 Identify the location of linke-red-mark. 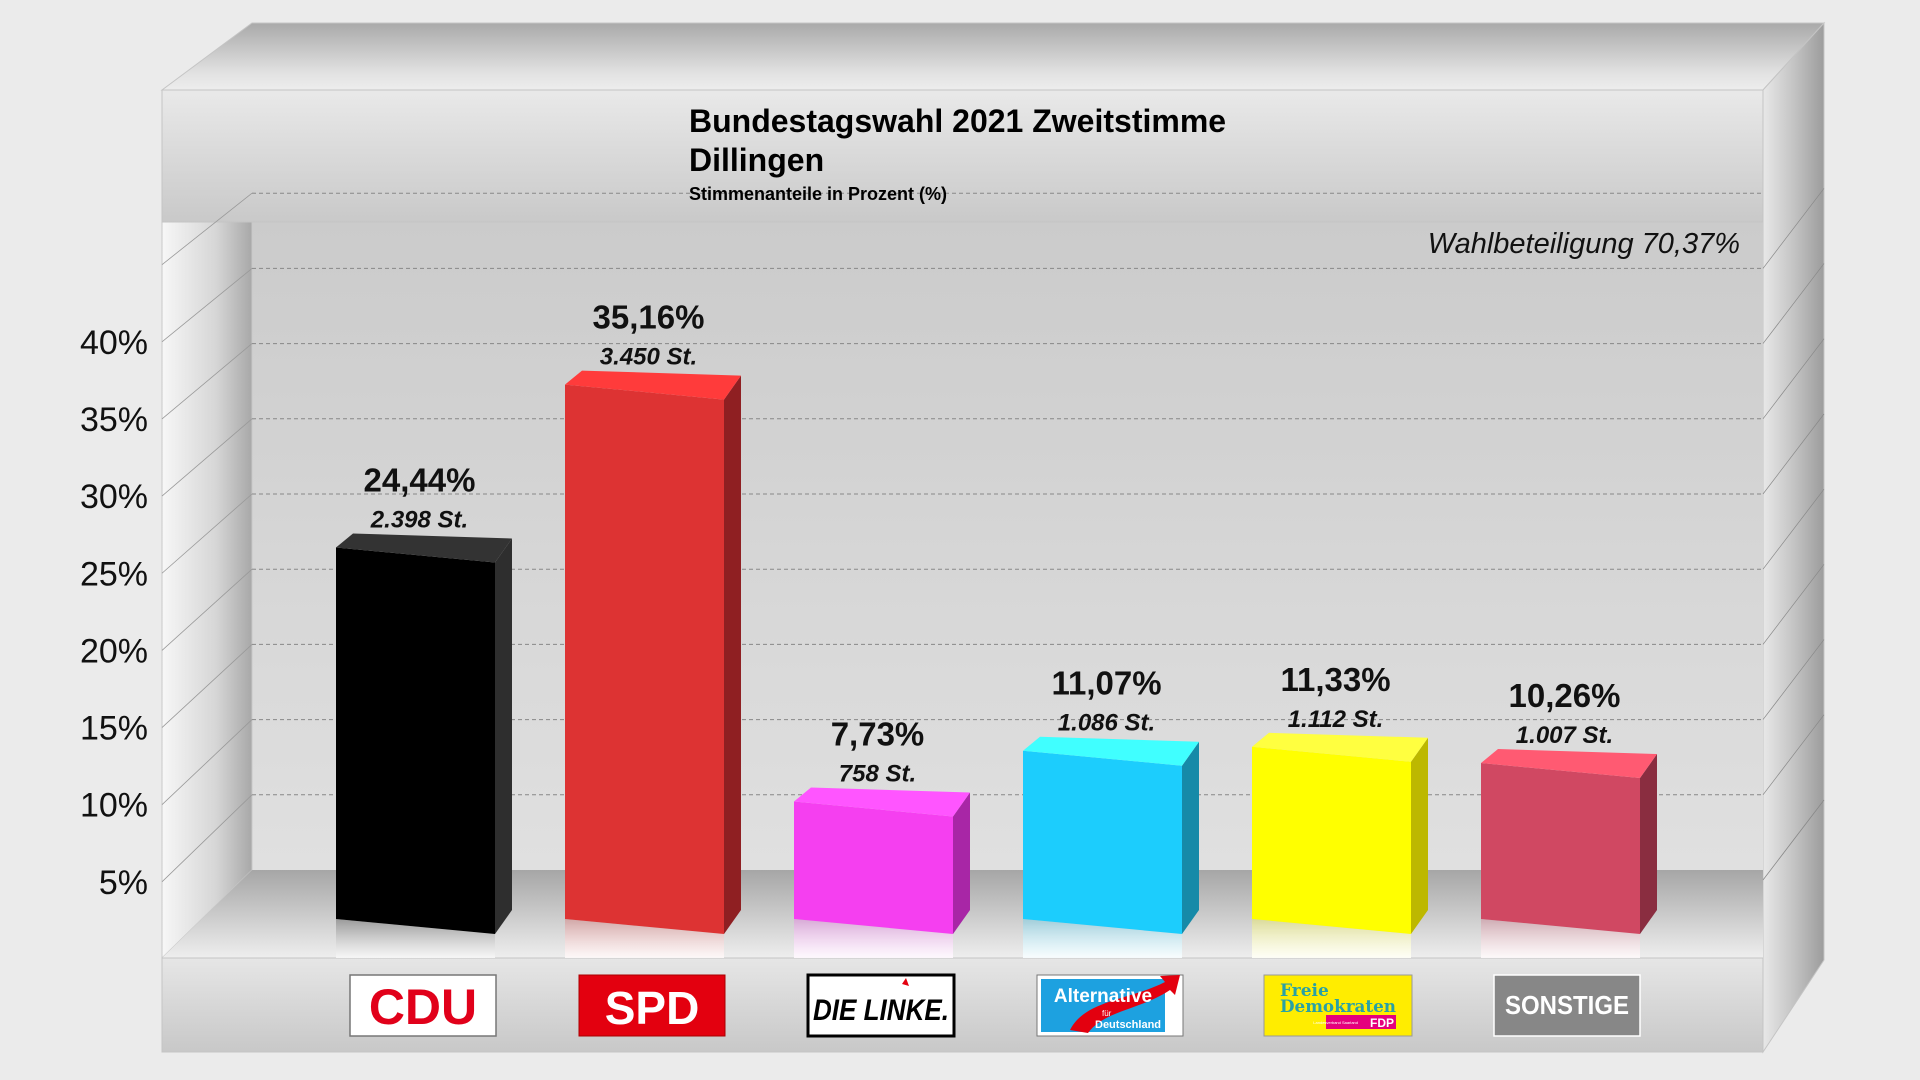
(905, 982).